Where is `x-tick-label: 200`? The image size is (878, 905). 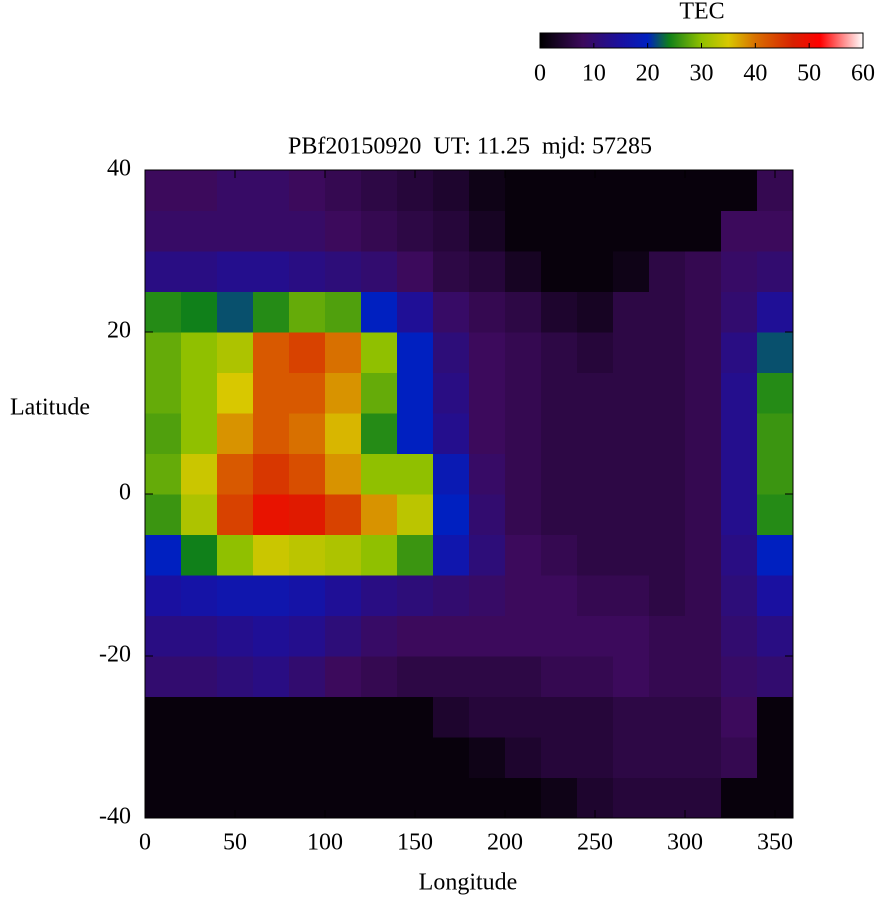
x-tick-label: 200 is located at coordinates (505, 843).